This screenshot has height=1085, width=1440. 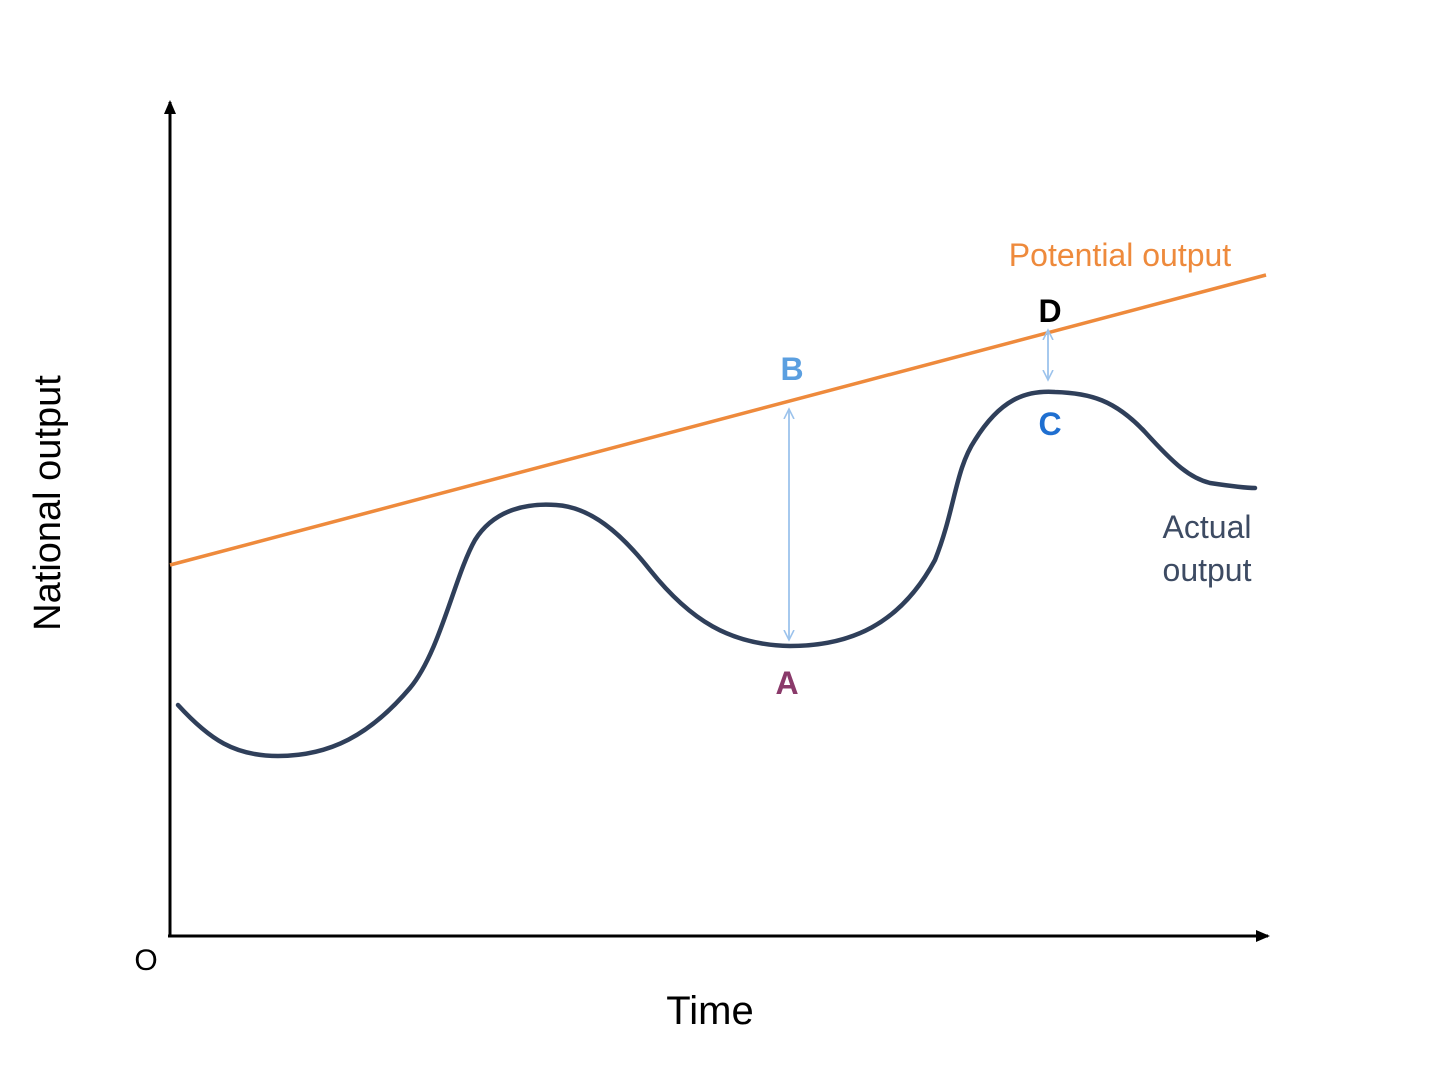 I want to click on point-label-B: B, so click(x=791, y=369).